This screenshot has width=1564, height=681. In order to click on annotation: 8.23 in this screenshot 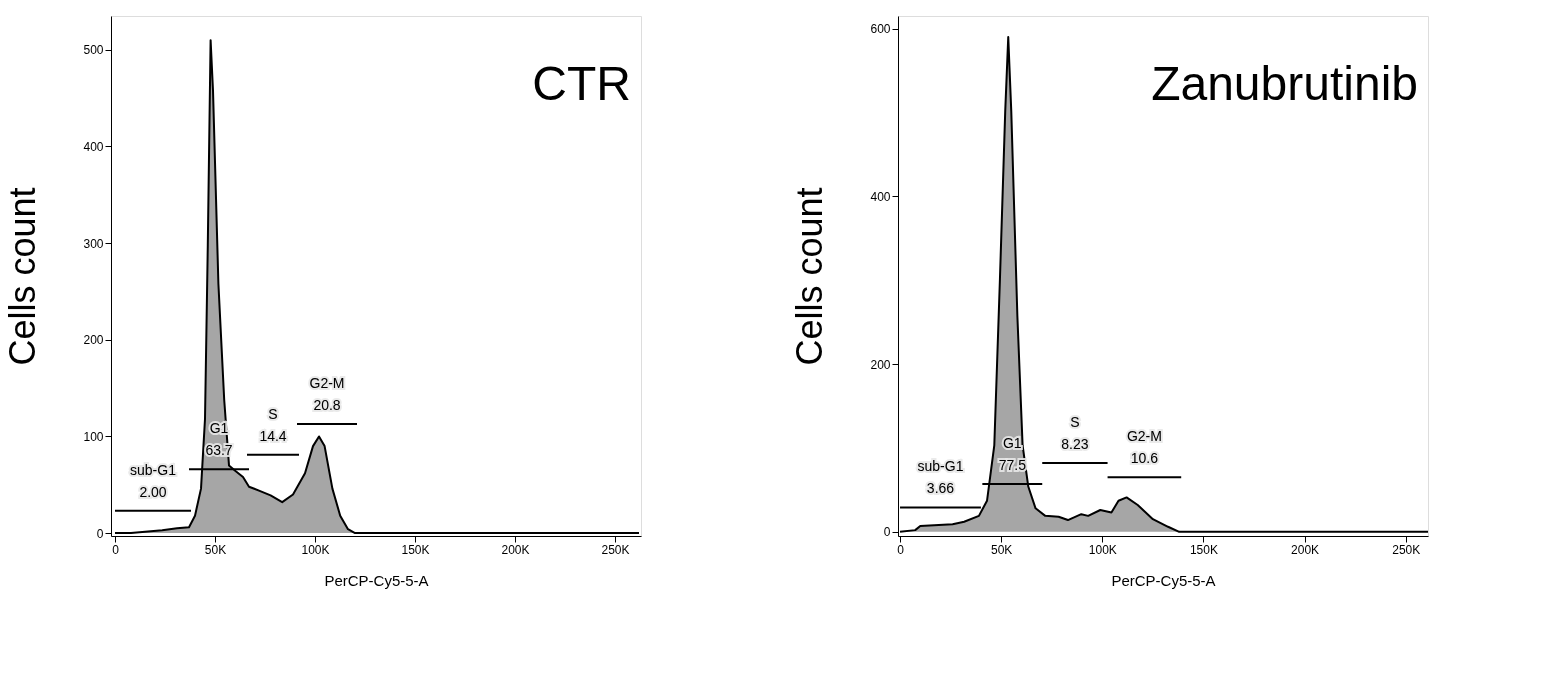, I will do `click(1075, 444)`.